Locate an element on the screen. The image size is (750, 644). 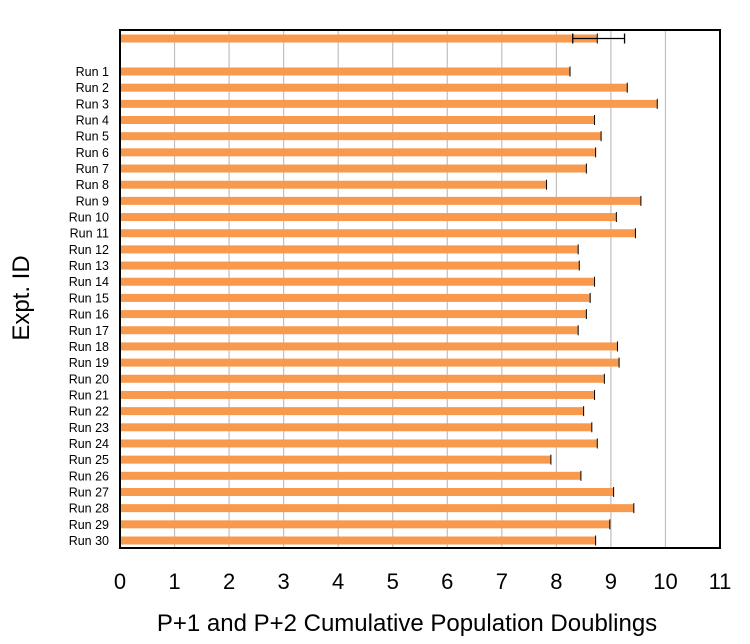
y-tick-label: Run 3 is located at coordinates (92, 104).